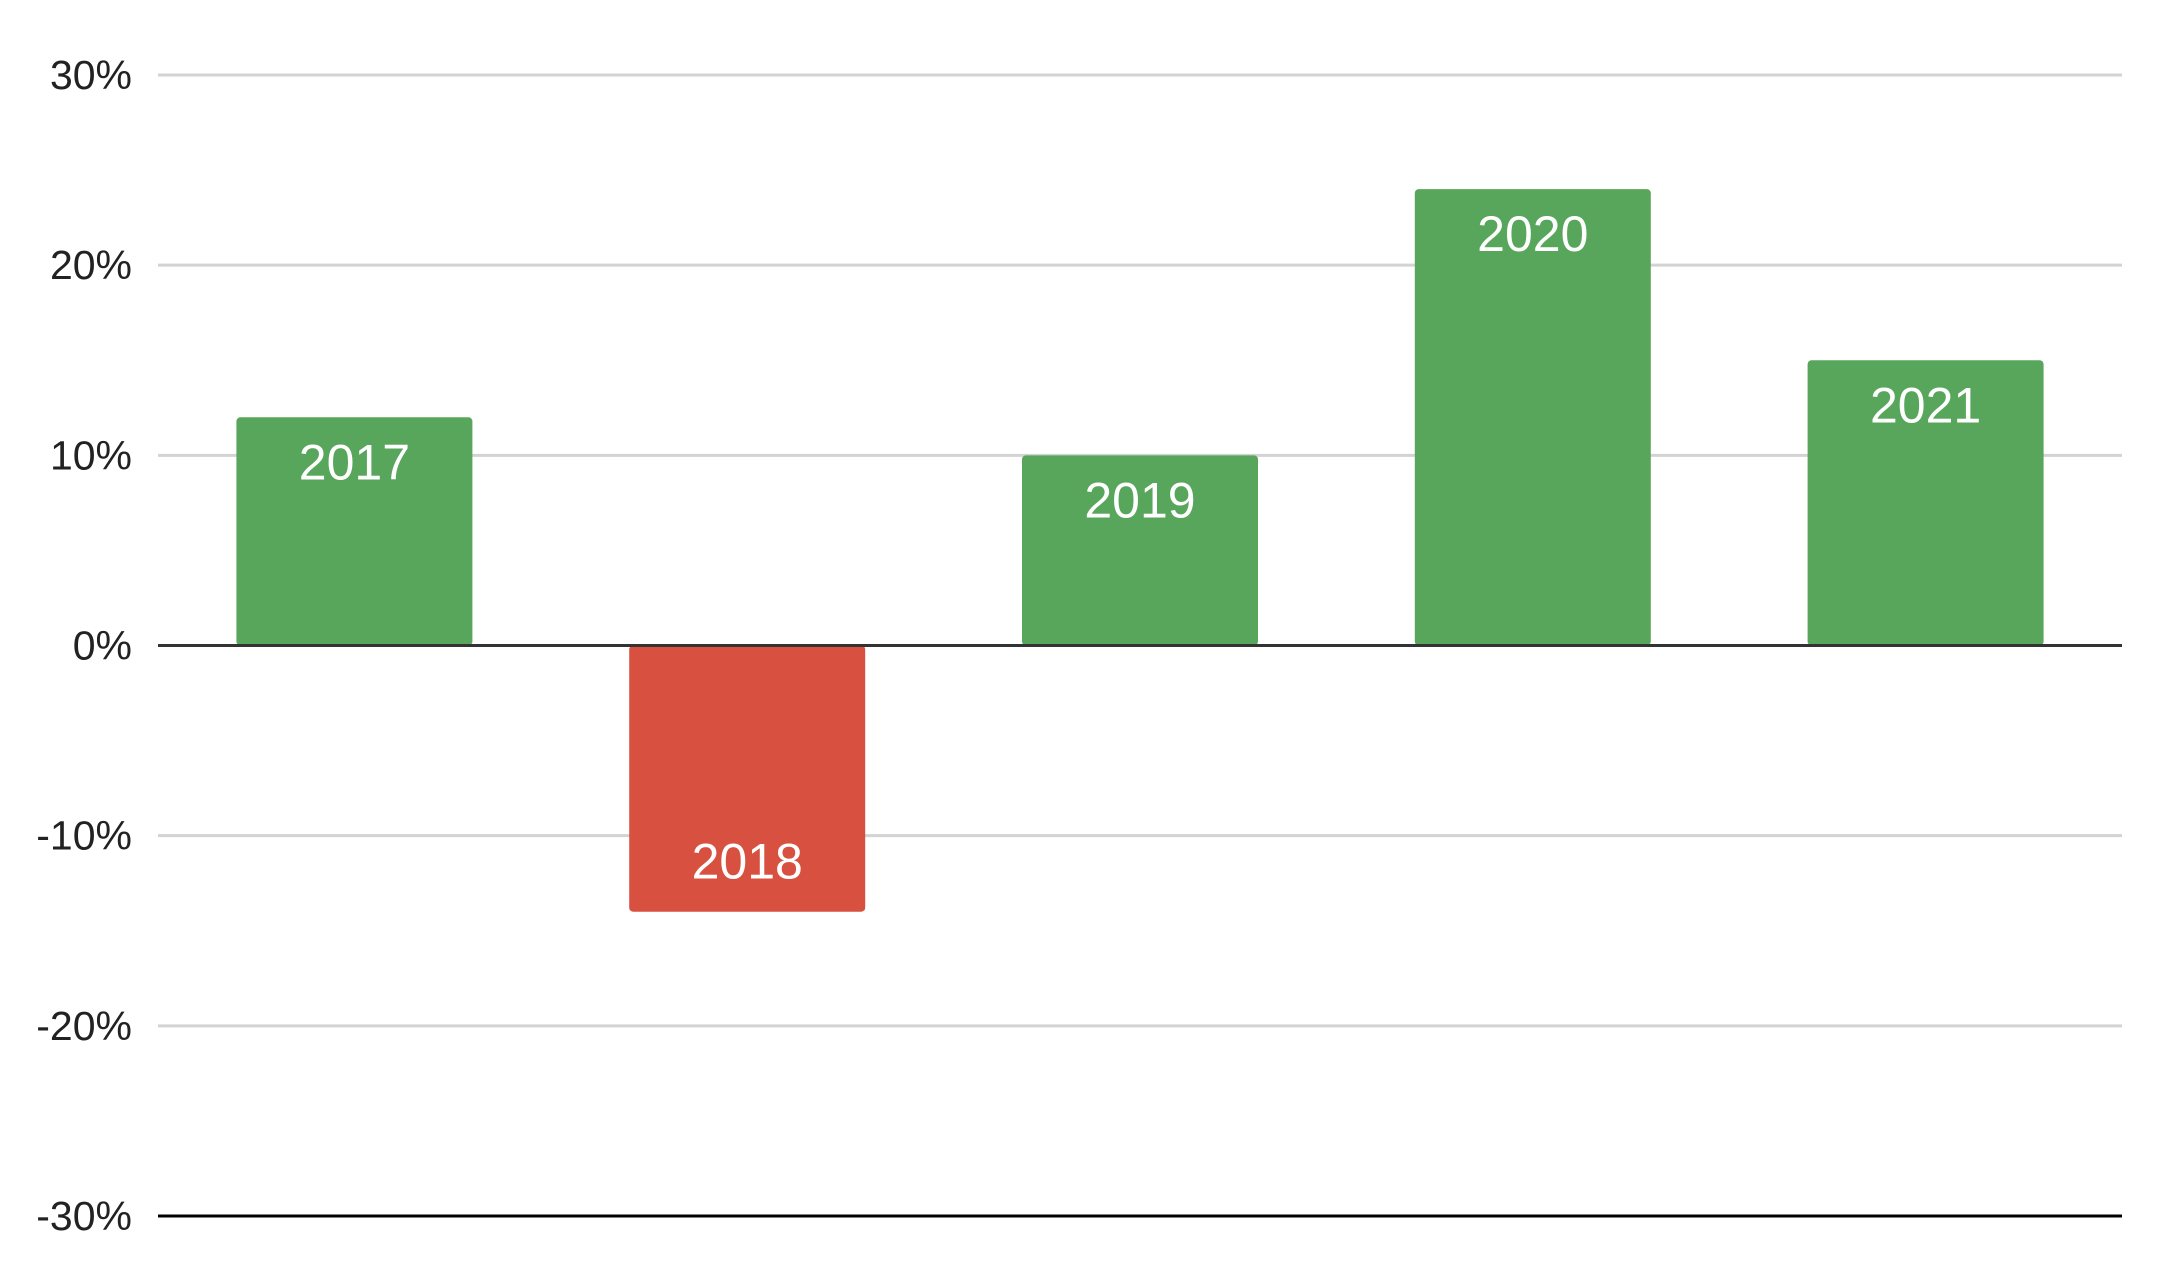  I want to click on bar-label: 2017, so click(354, 462).